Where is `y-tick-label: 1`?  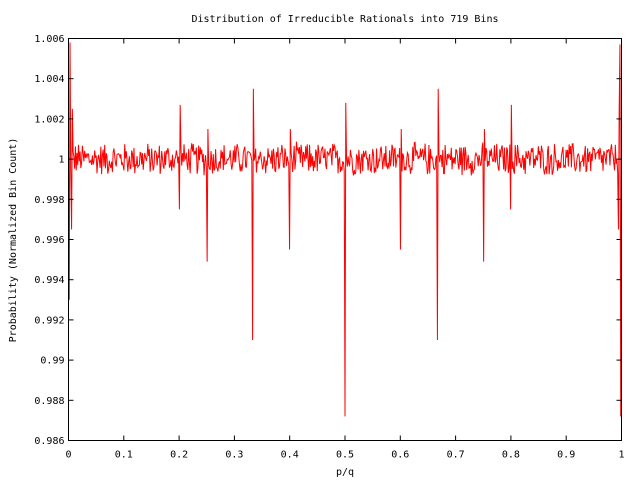 y-tick-label: 1 is located at coordinates (61, 160).